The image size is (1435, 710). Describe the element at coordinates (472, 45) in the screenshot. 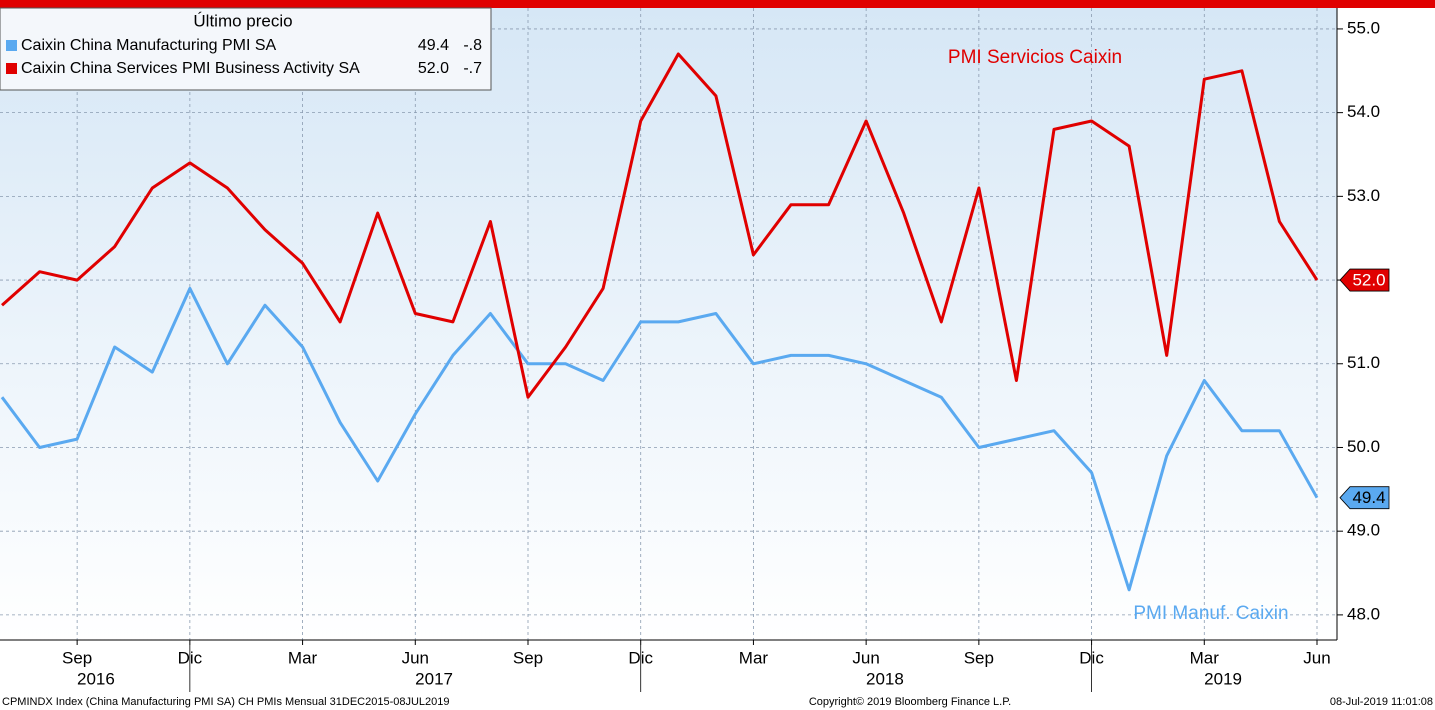

I see `legend-change: -.8` at that location.